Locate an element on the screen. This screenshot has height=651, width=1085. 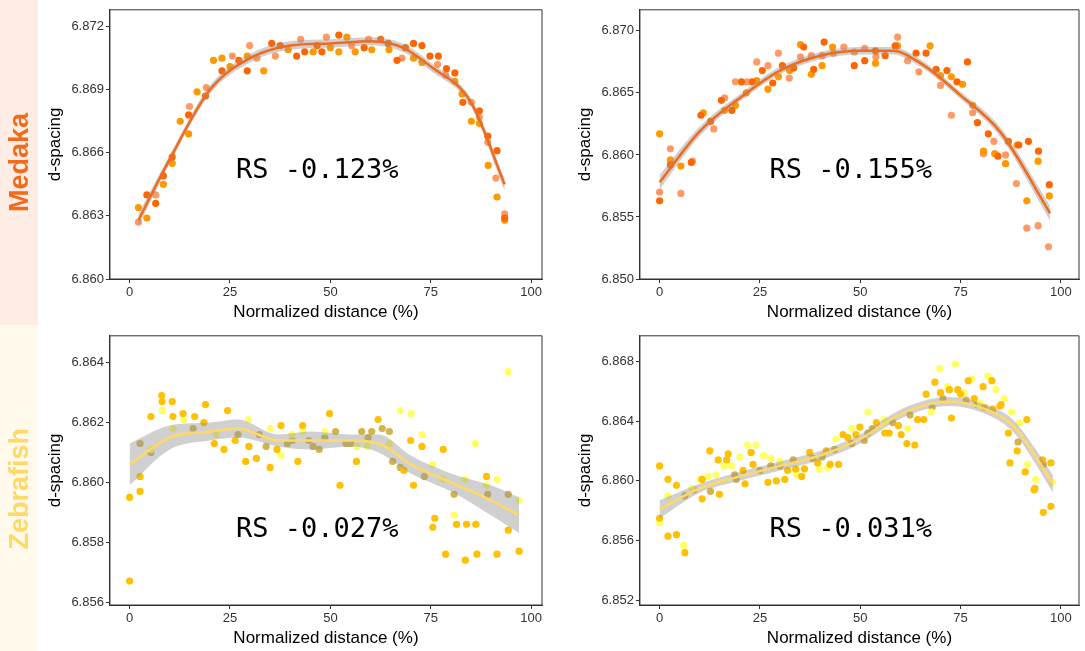
y-tick-label: 6.869 is located at coordinates (87, 89).